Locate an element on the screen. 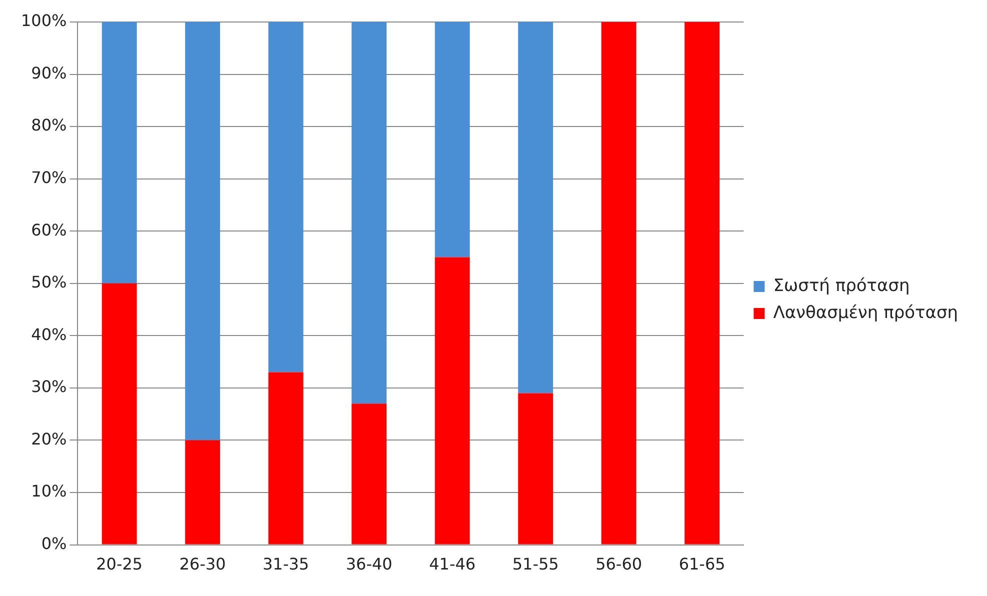 The width and height of the screenshot is (987, 596). y-tick-label: 20% is located at coordinates (49, 438).